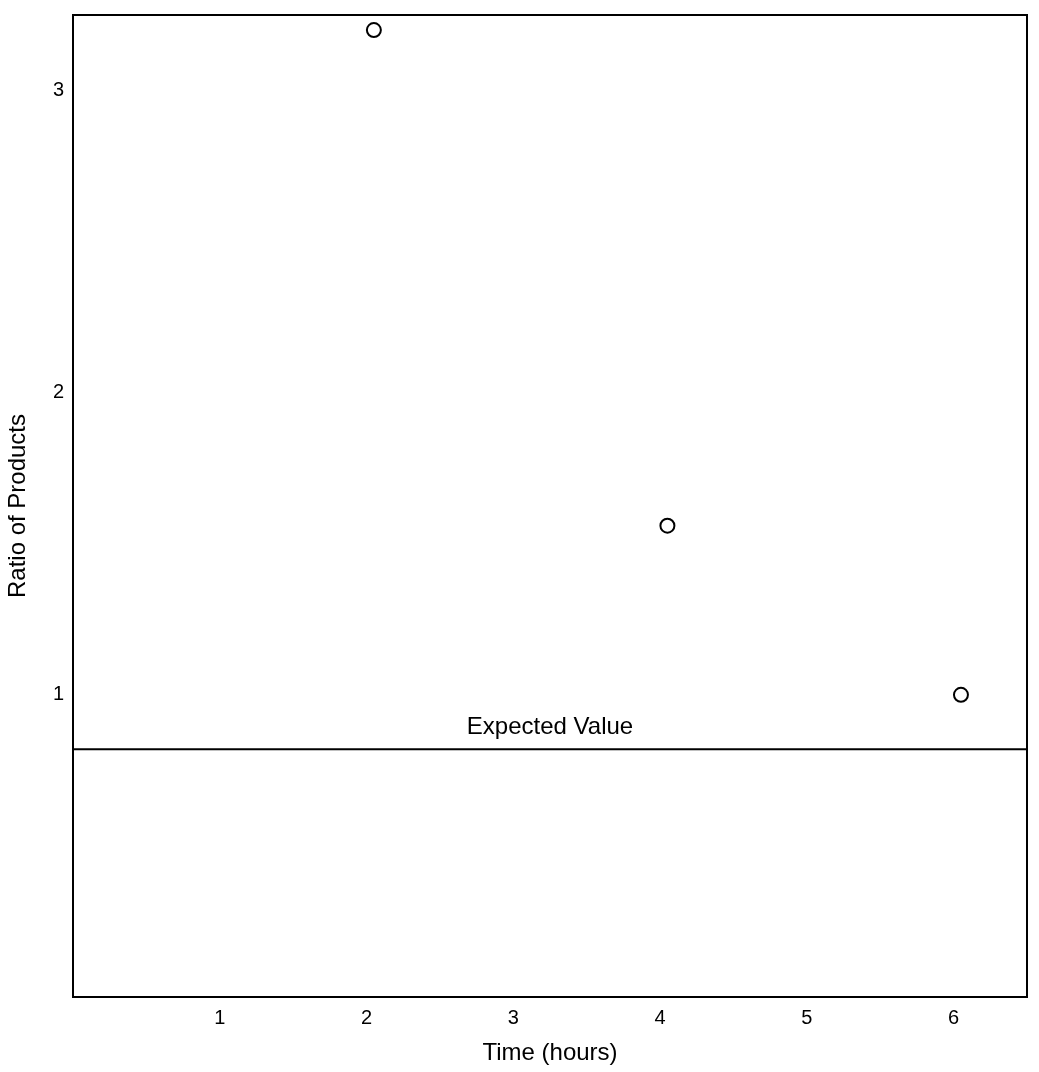 The height and width of the screenshot is (1072, 1039). What do you see at coordinates (954, 1016) in the screenshot?
I see `x-tick-label: 6` at bounding box center [954, 1016].